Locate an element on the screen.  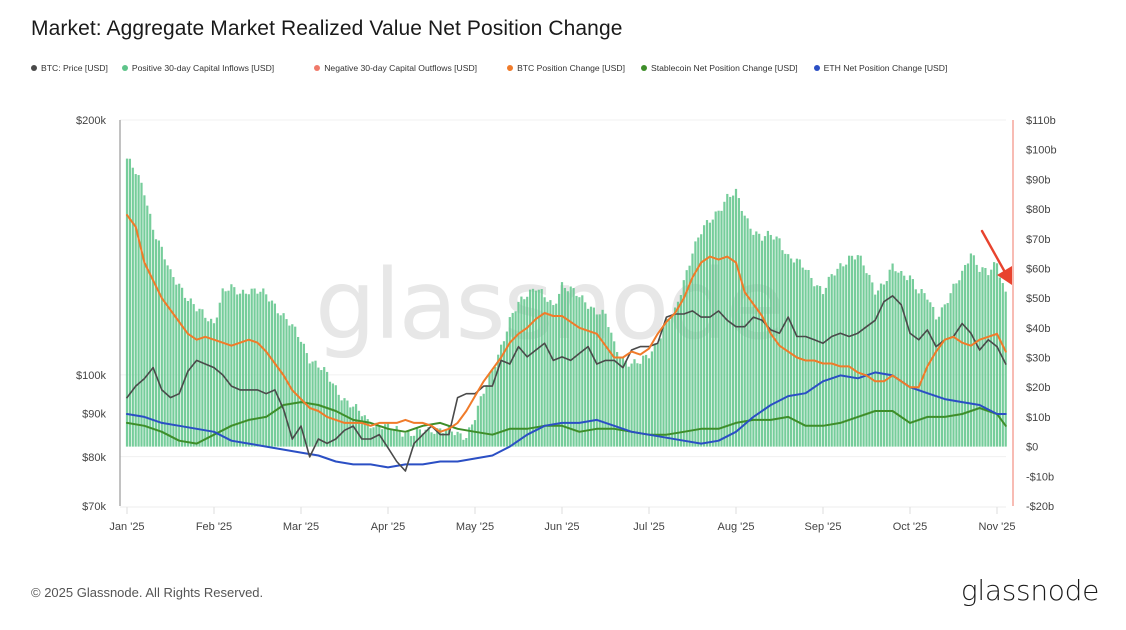
legend-item-btc-price: BTC: Price [USD] is located at coordinates (69, 68).